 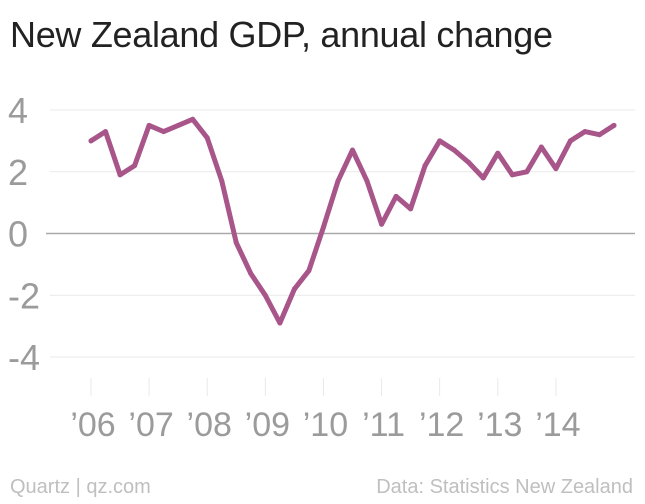 I want to click on y-tick-label: 0, so click(x=18, y=234).